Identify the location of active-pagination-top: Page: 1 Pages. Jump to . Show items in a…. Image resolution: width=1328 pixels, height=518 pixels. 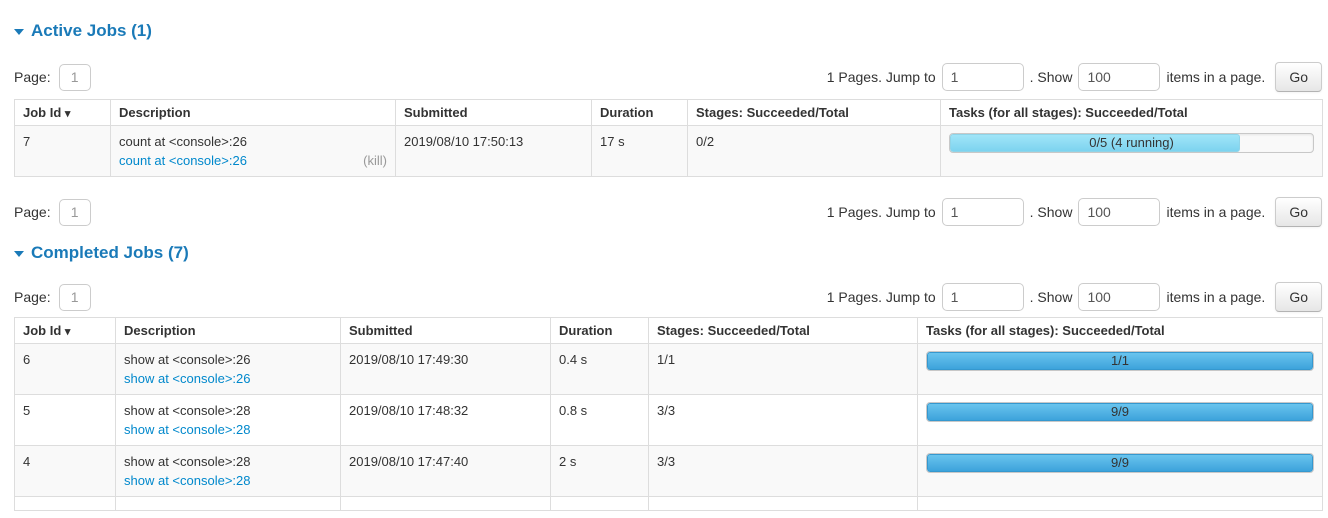
(668, 77).